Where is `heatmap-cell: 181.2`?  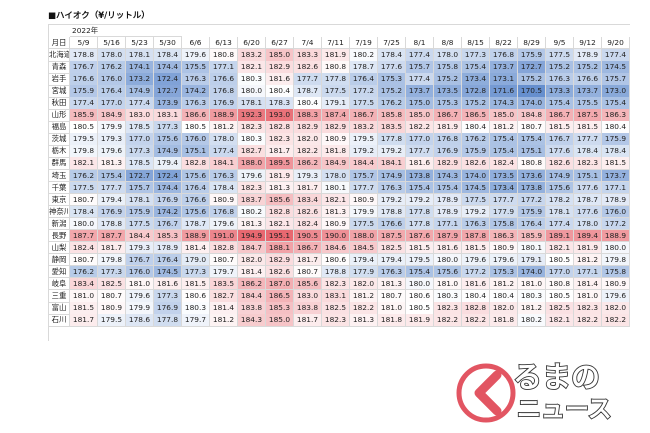
heatmap-cell: 181.2 is located at coordinates (364, 296).